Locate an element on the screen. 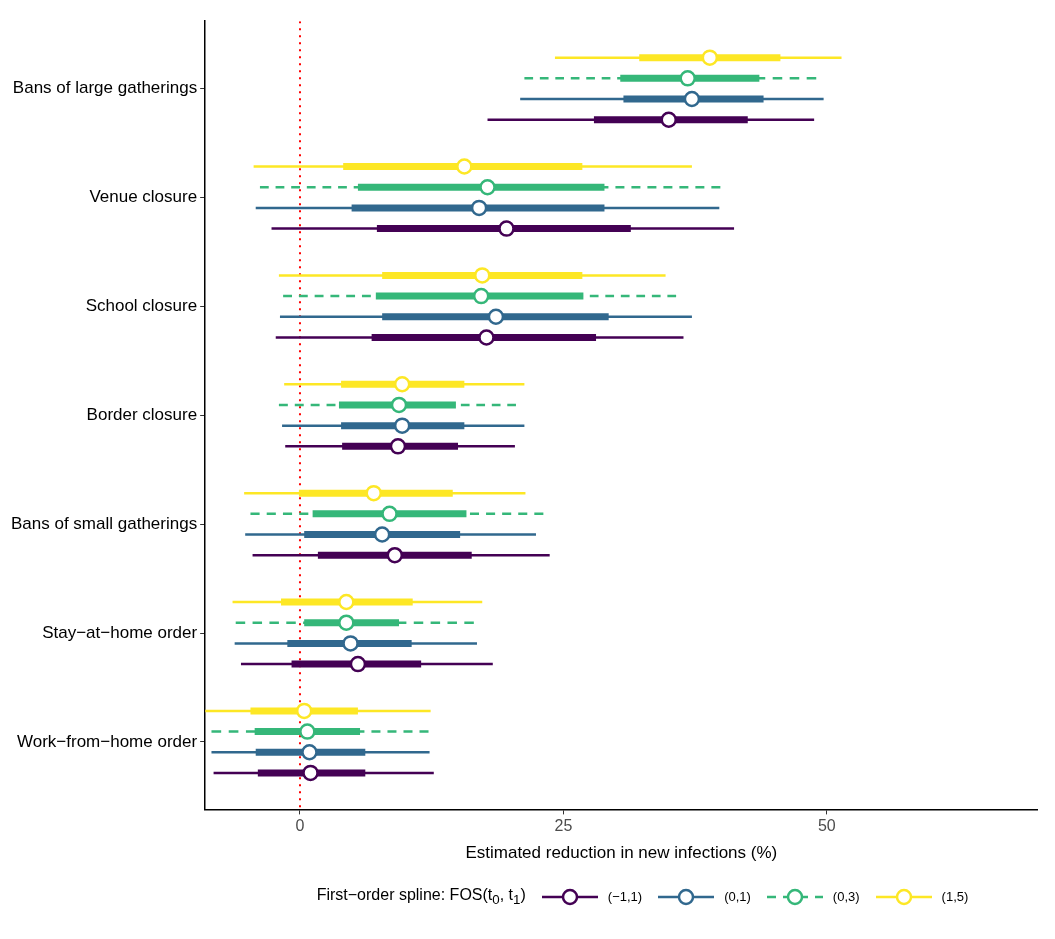 This screenshot has height=939, width=1055. x-axis-title: Estimated reduction in new infections (%) is located at coordinates (621, 853).